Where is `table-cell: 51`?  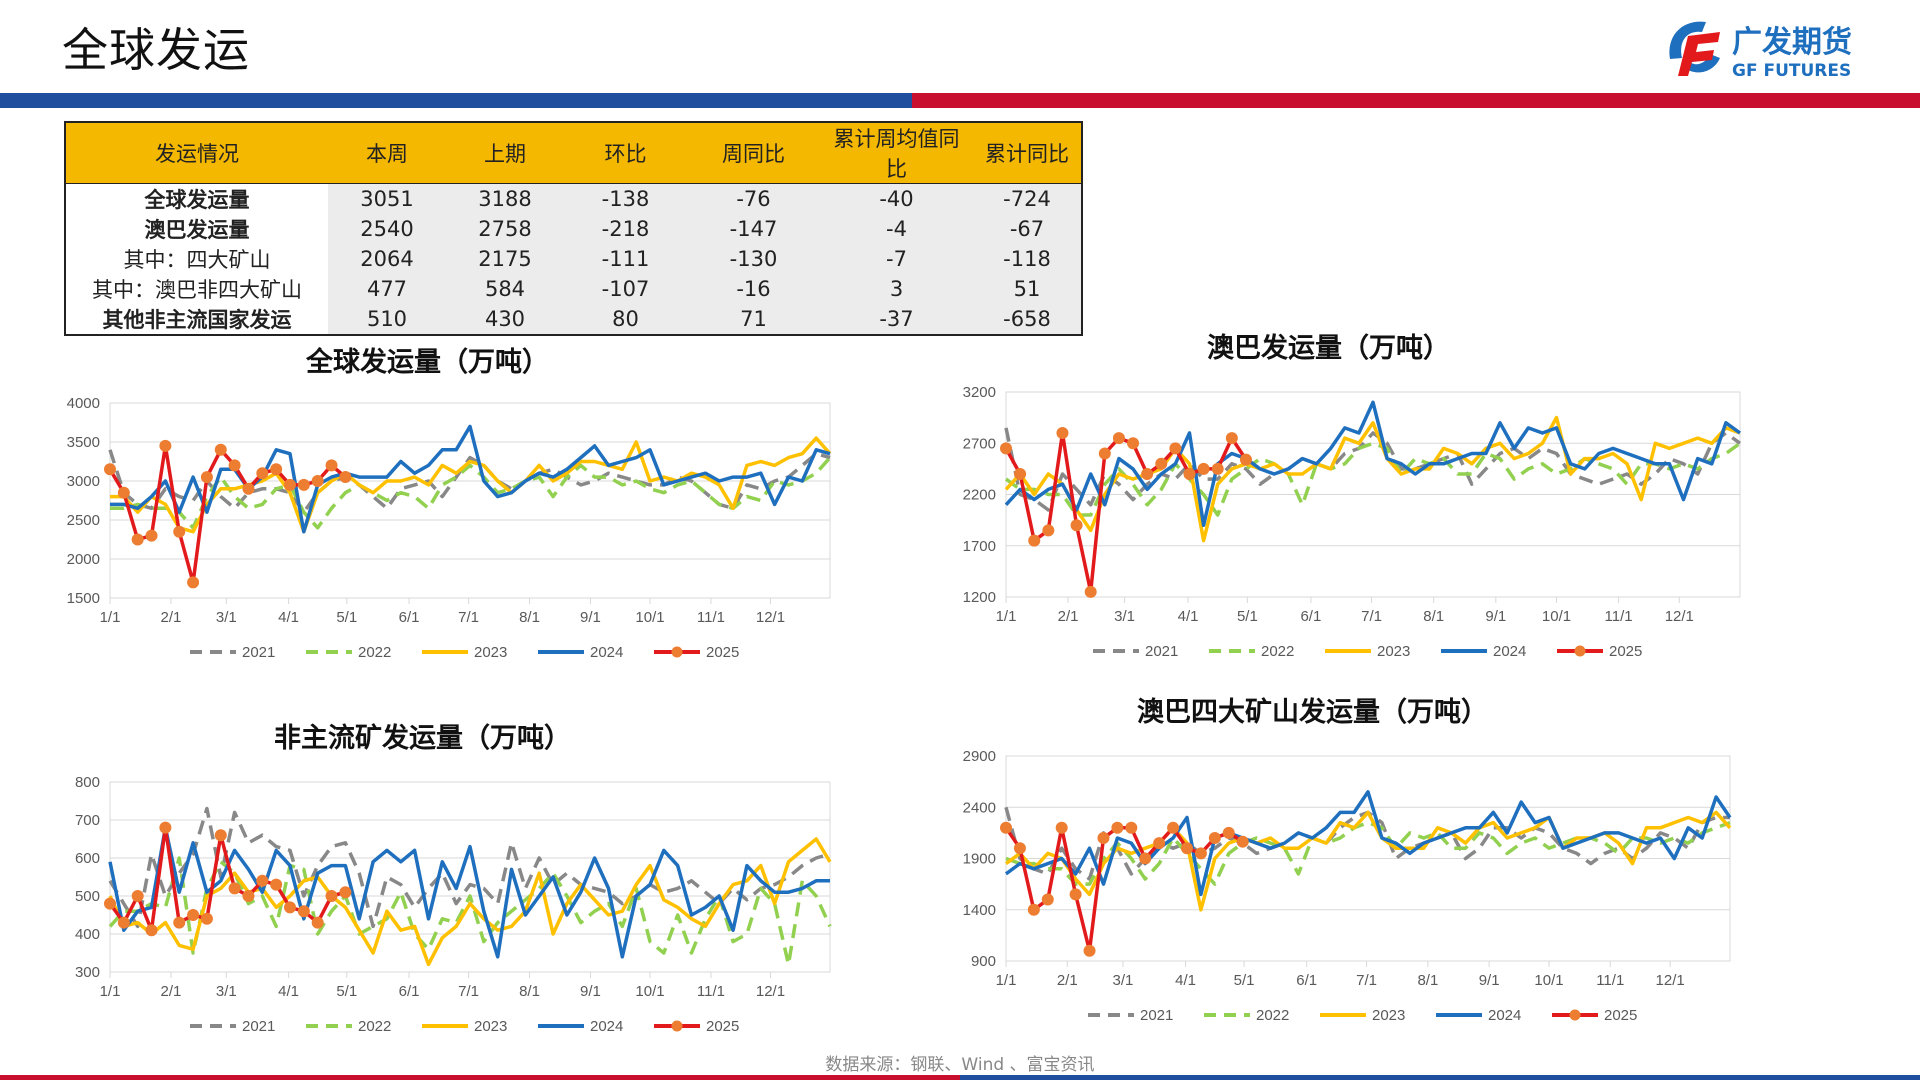 table-cell: 51 is located at coordinates (1027, 289).